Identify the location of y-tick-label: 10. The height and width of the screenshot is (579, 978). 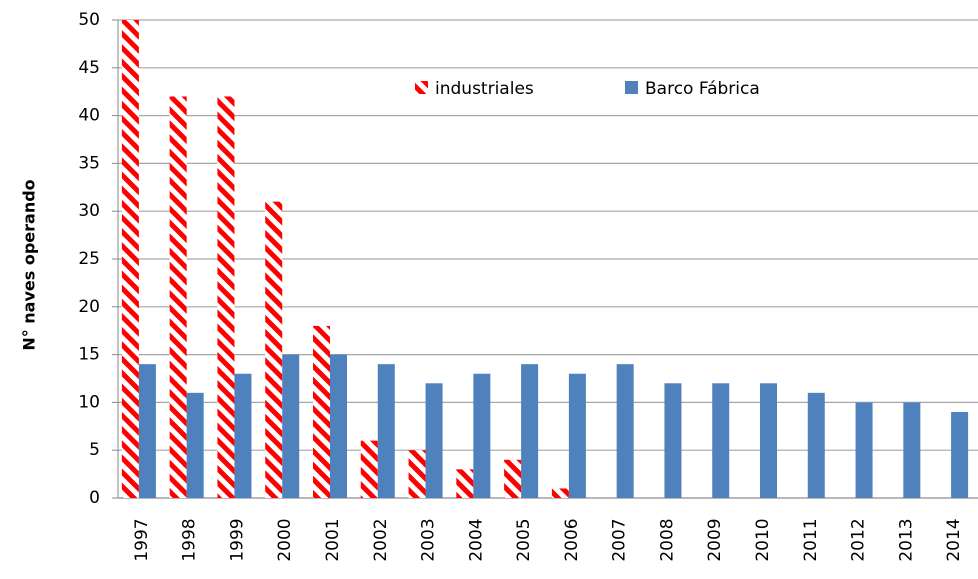
(89, 402).